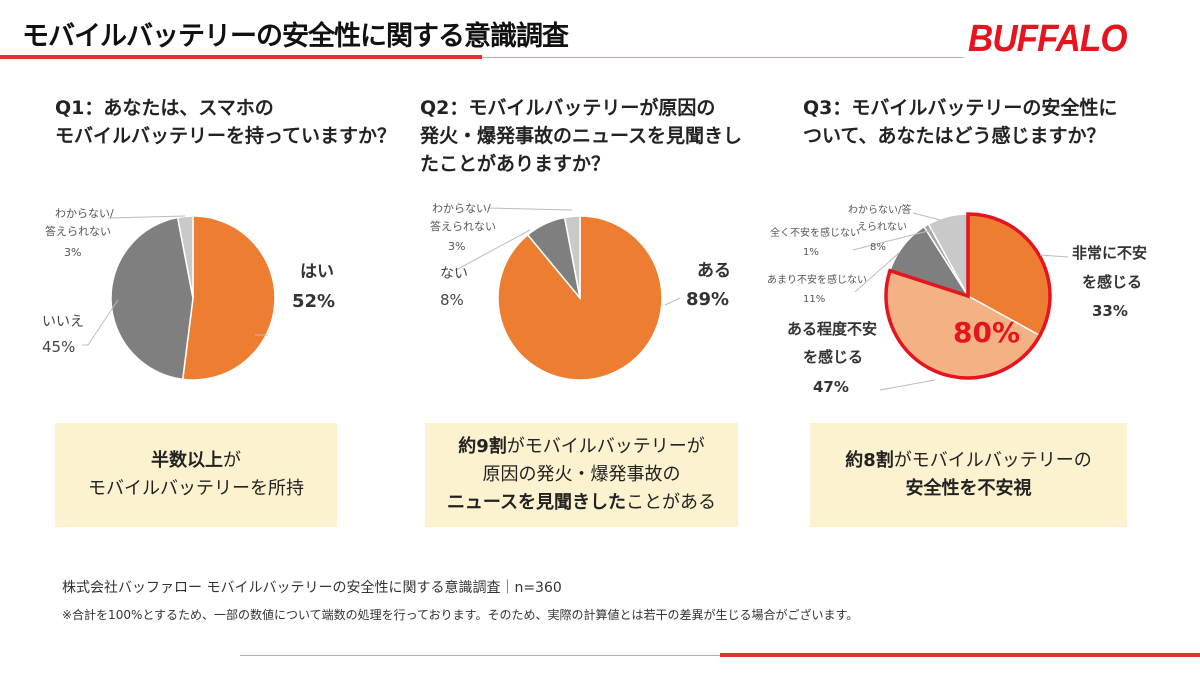  I want to click on q1-label-yes: はい, so click(317, 272).